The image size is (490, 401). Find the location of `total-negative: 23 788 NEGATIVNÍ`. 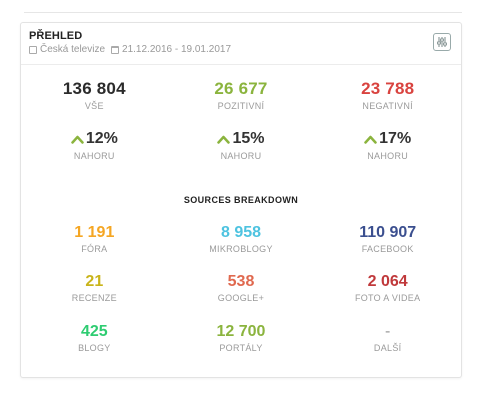

total-negative: 23 788 NEGATIVNÍ is located at coordinates (387, 95).